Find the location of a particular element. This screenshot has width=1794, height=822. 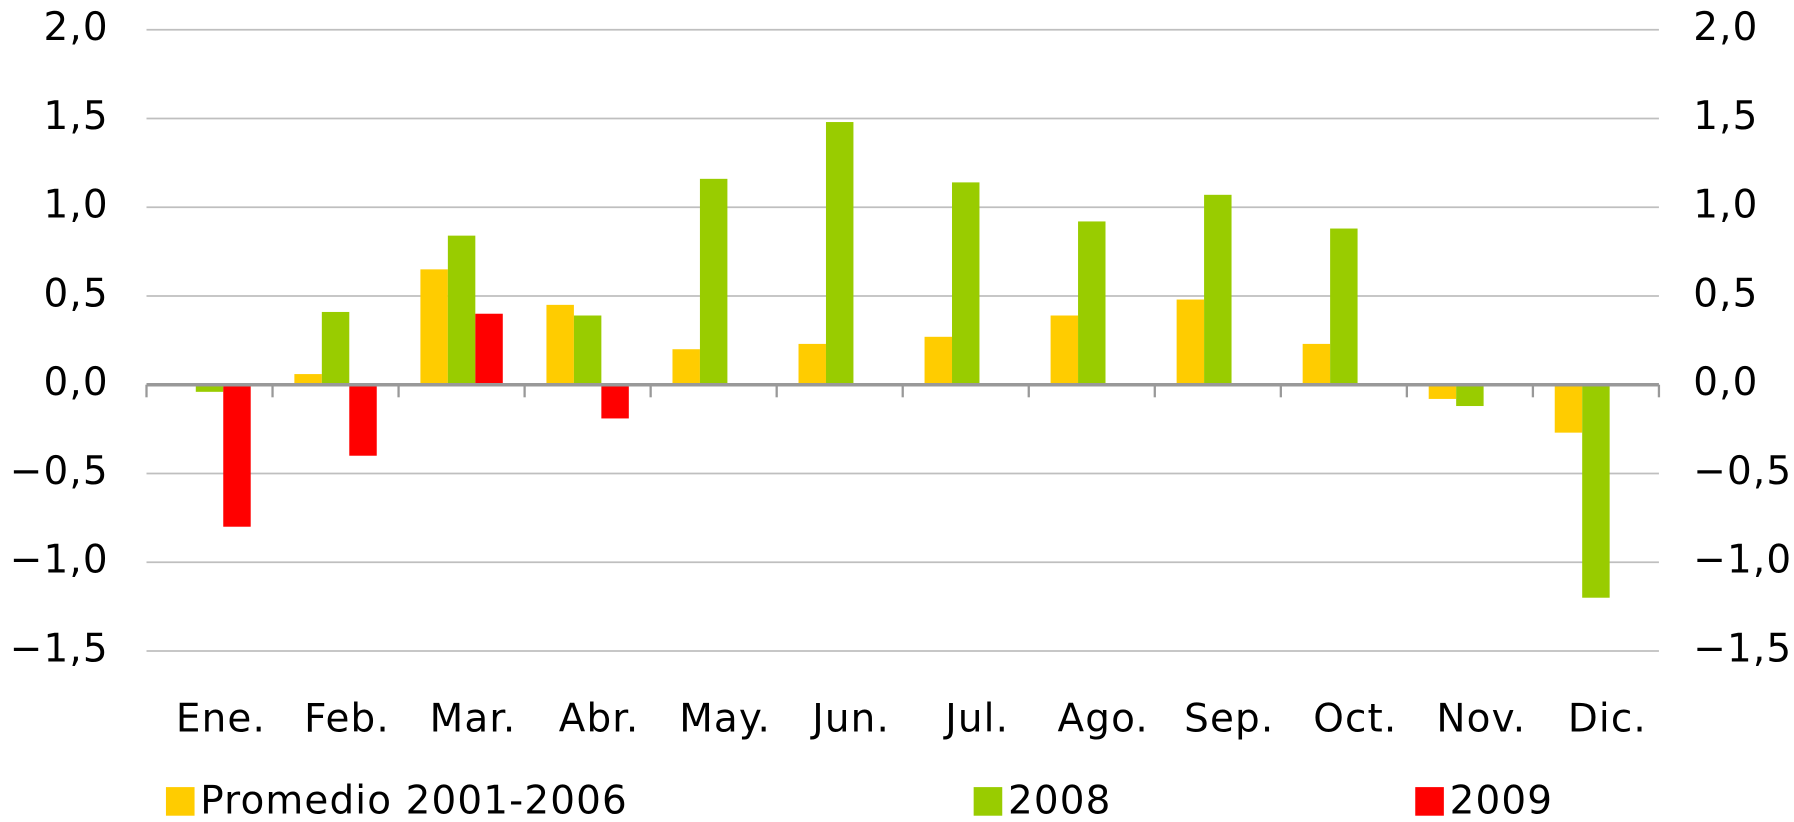

y-tick-label: −1,0 is located at coordinates (59, 560).